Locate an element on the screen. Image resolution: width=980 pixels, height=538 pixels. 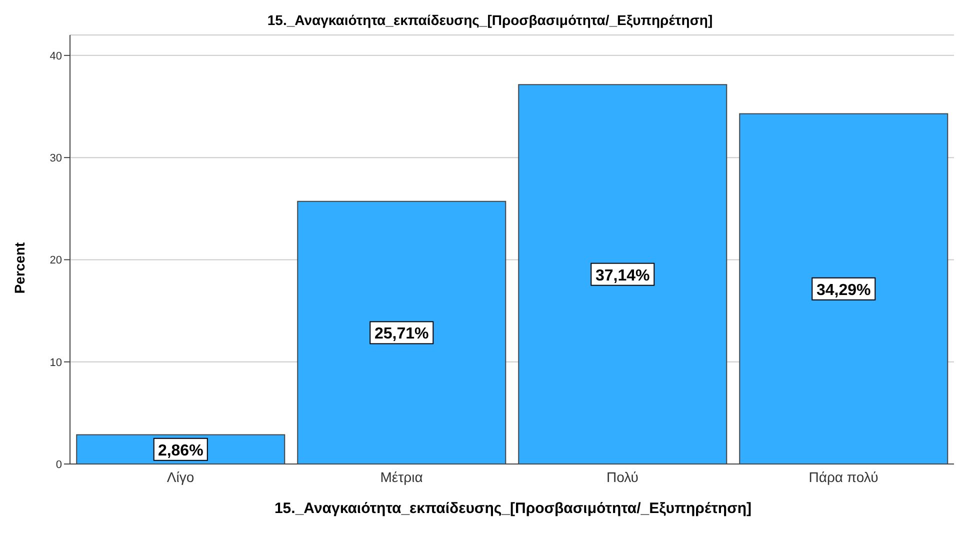
chart-title: 15._Αναγκαιότητα_εκπαίδευσης_[Προσβασιμότητα/_Εξυπηρέτηση] is located at coordinates (490, 20).